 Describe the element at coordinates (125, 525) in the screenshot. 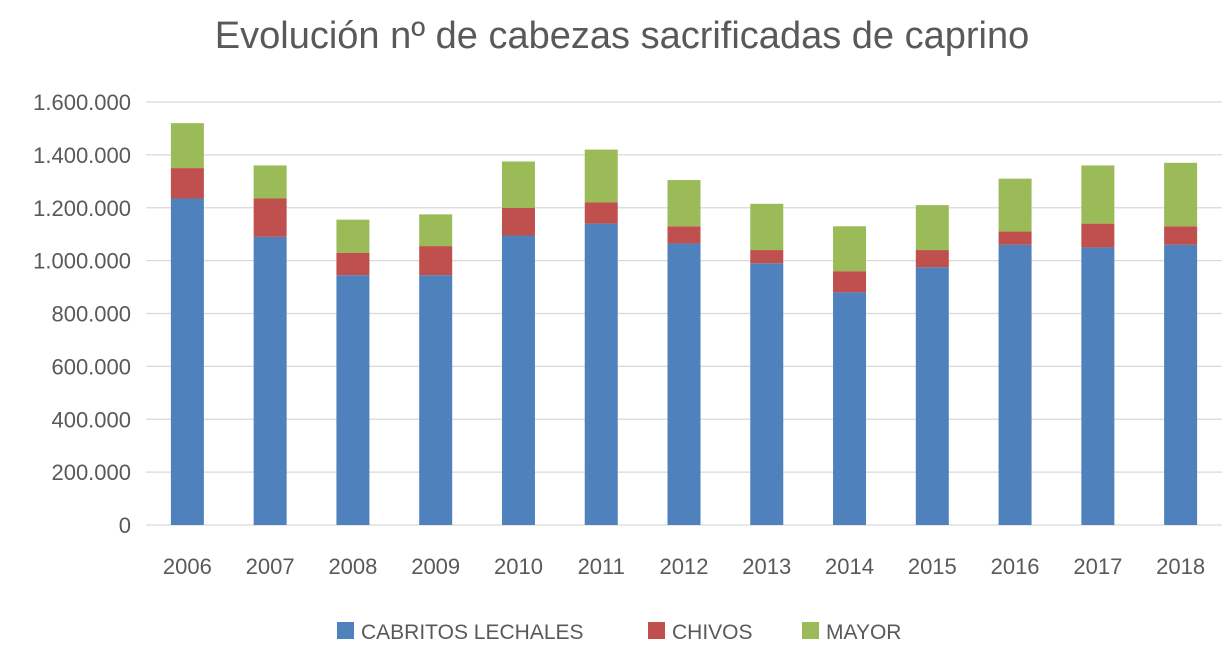

I see `y-tick-label: 0` at that location.